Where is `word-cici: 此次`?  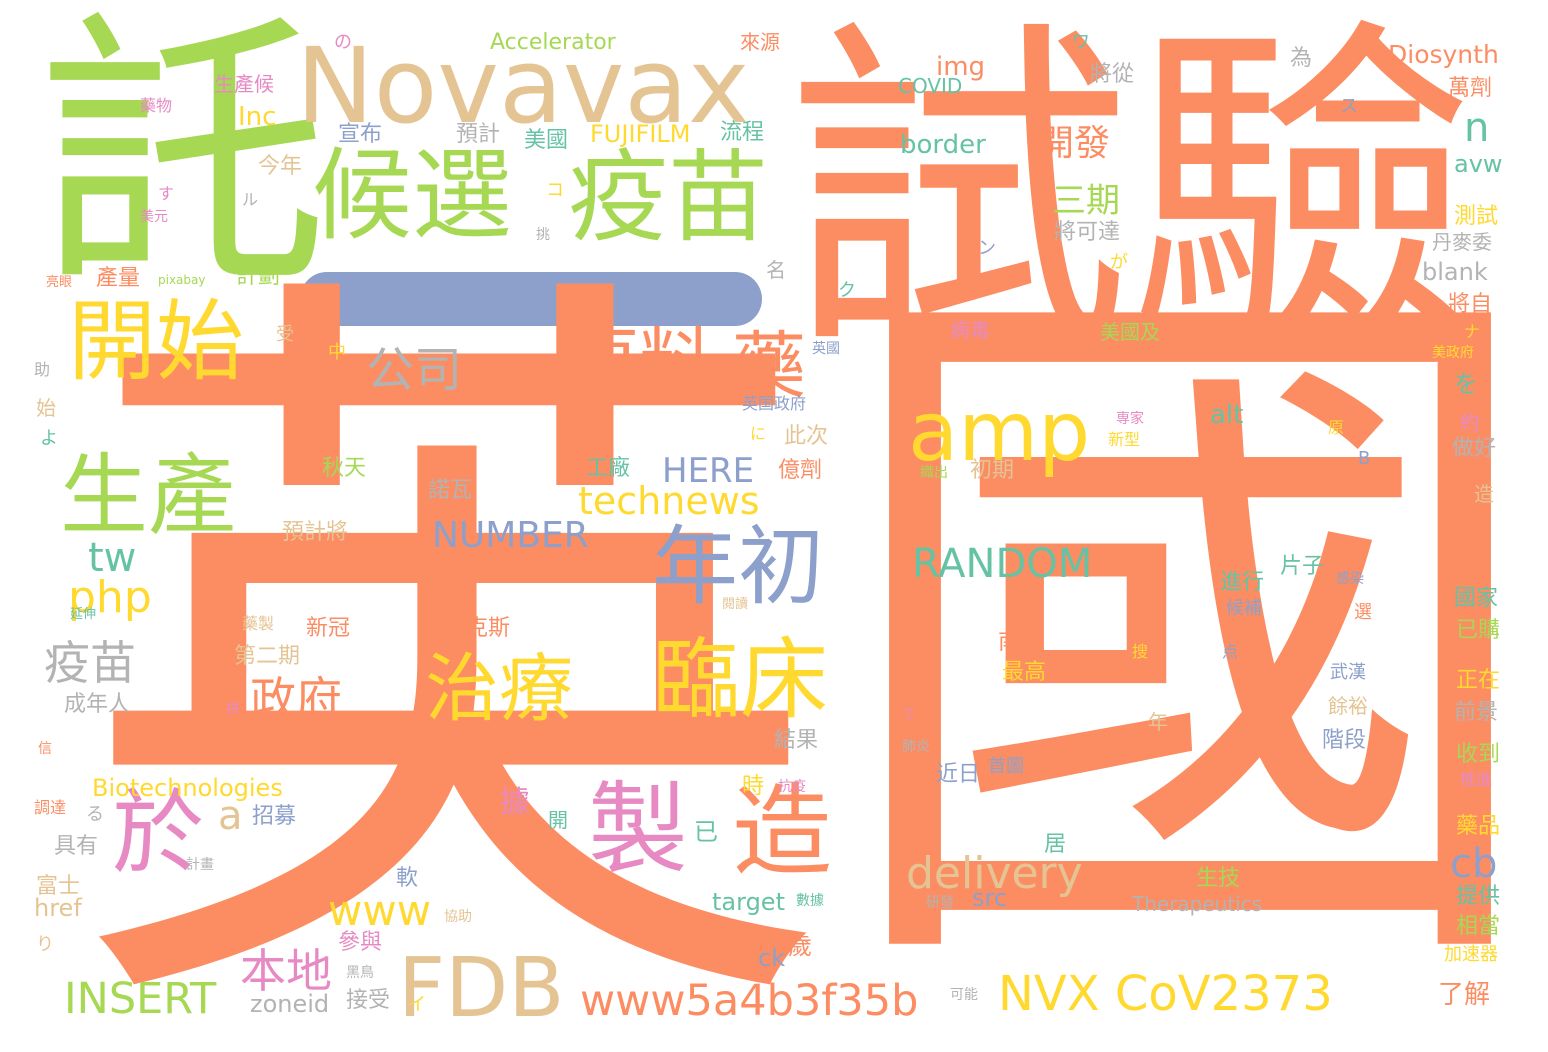 word-cici: 此次 is located at coordinates (806, 436).